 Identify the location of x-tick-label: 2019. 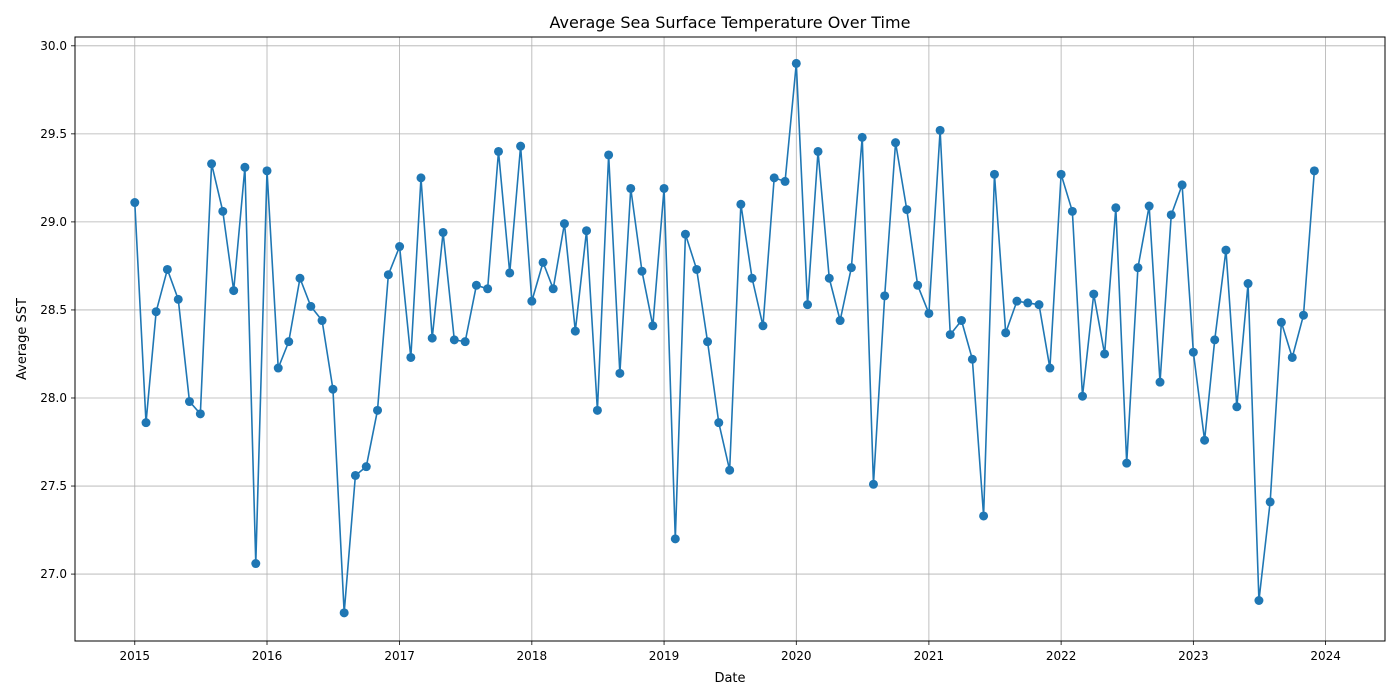
(664, 656).